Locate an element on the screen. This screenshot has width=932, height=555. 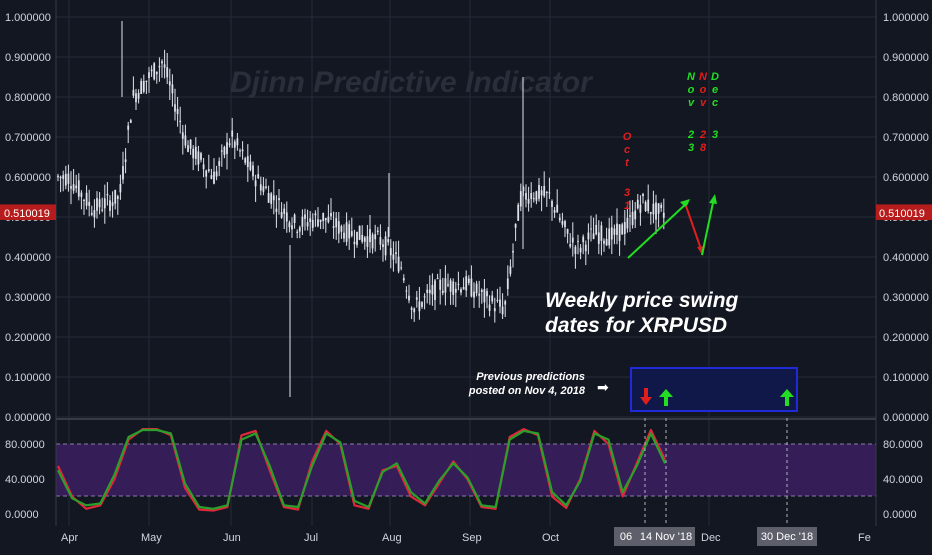
y-tick-right: 0.900000 is located at coordinates (906, 58).